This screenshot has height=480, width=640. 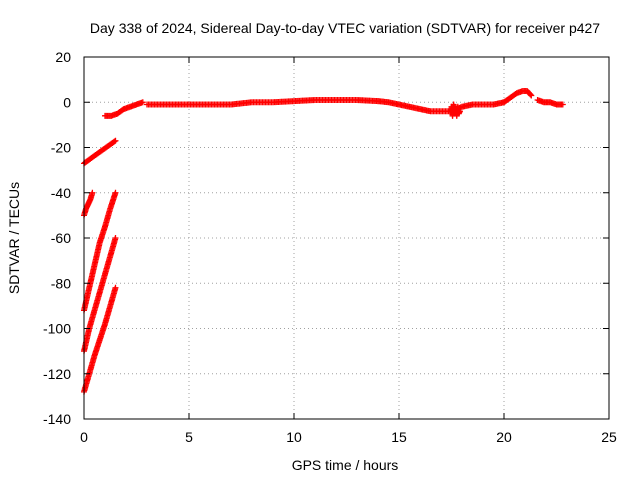 What do you see at coordinates (63, 57) in the screenshot?
I see `y-tick-label: 20` at bounding box center [63, 57].